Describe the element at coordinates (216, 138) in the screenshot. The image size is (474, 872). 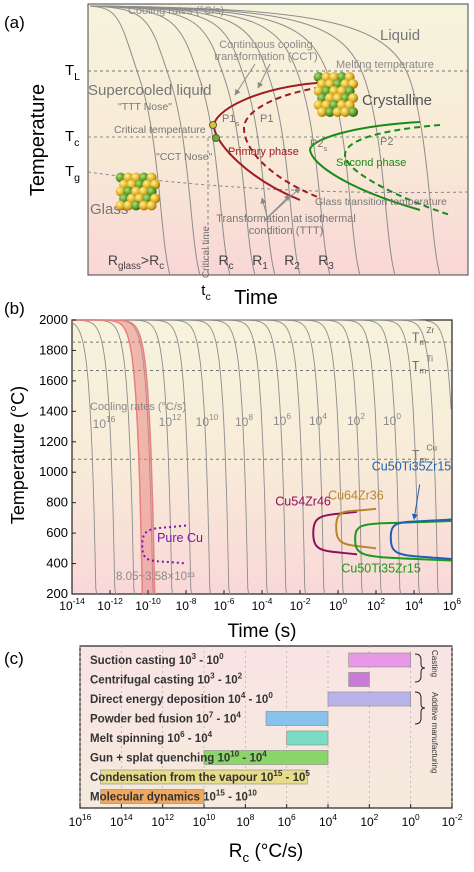
I see `cct-nose-marker` at that location.